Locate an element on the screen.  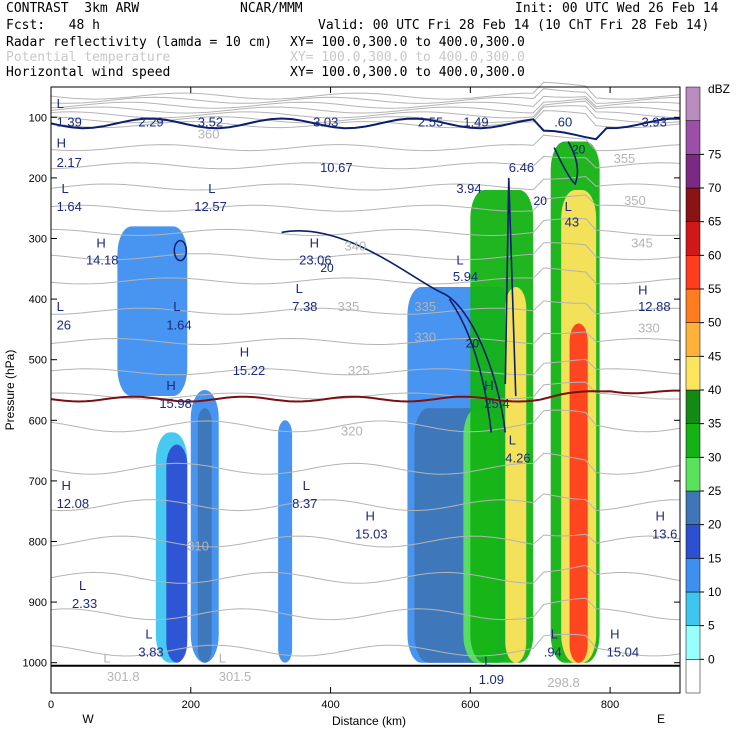
y-axis-label: Pressure (hPa) is located at coordinates (10, 390).